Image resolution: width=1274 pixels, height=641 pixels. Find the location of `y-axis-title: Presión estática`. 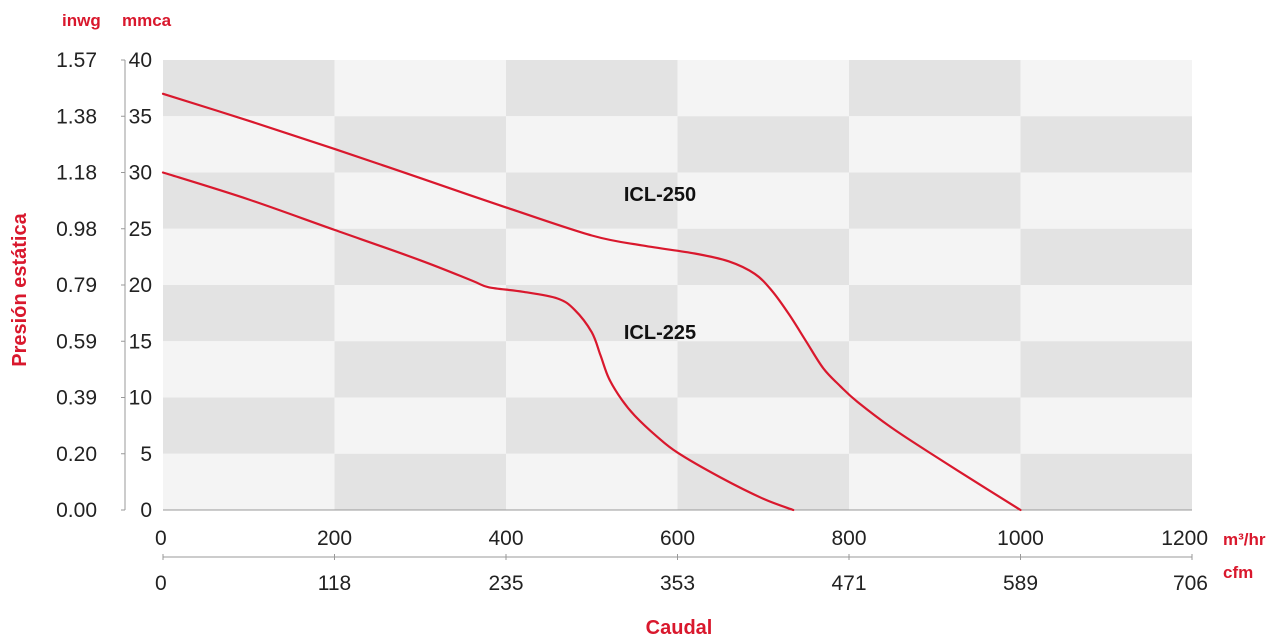

y-axis-title: Presión estática is located at coordinates (20, 289).